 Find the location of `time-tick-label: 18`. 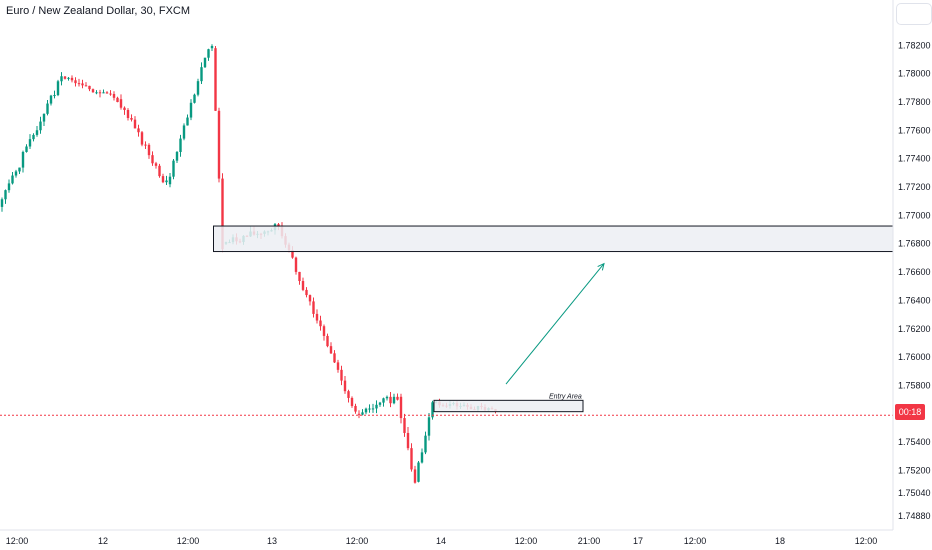

time-tick-label: 18 is located at coordinates (780, 541).